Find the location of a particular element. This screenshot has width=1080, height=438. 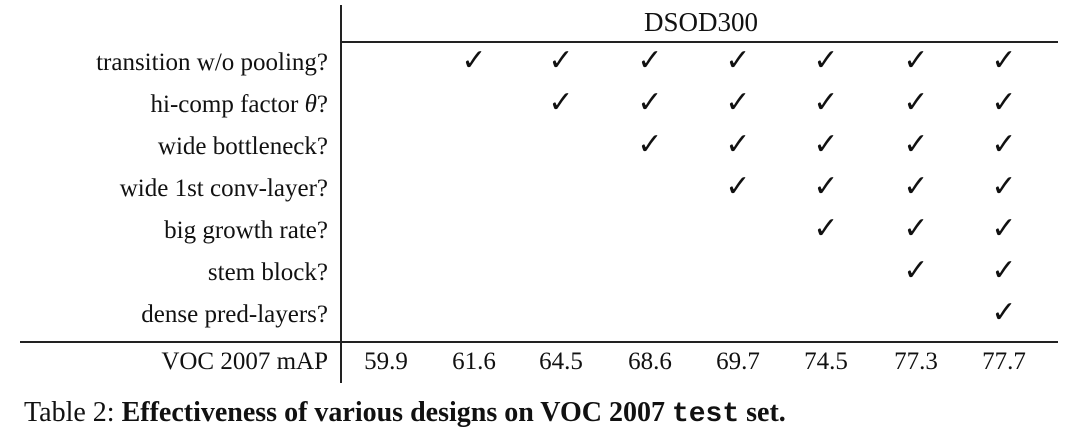

row-label: wide 1st conv-layer? is located at coordinates (224, 189).